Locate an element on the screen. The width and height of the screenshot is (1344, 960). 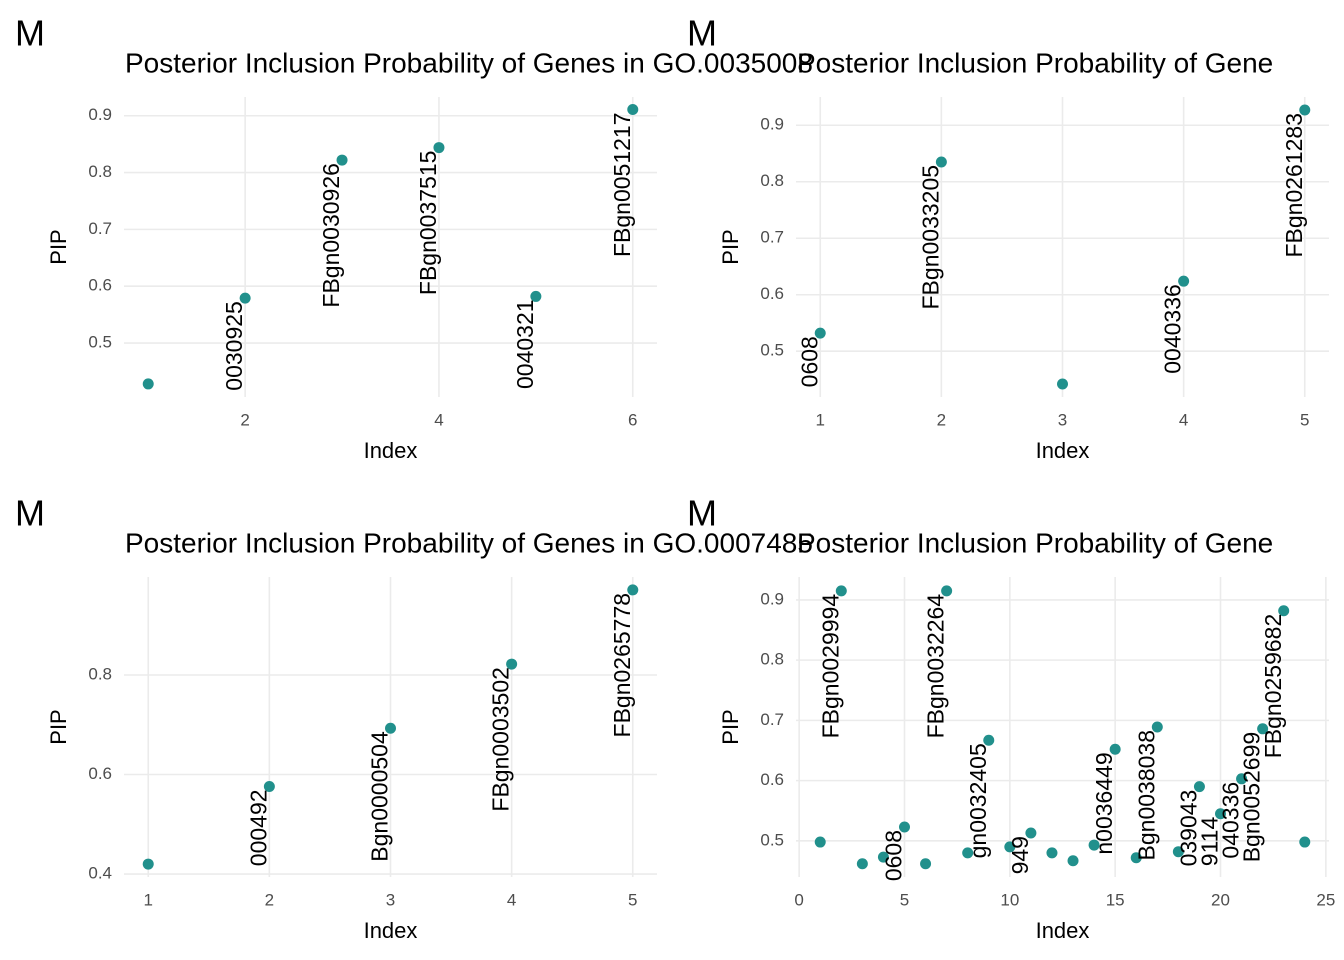
gene-label: Bgn0000504 is located at coordinates (380, 796).